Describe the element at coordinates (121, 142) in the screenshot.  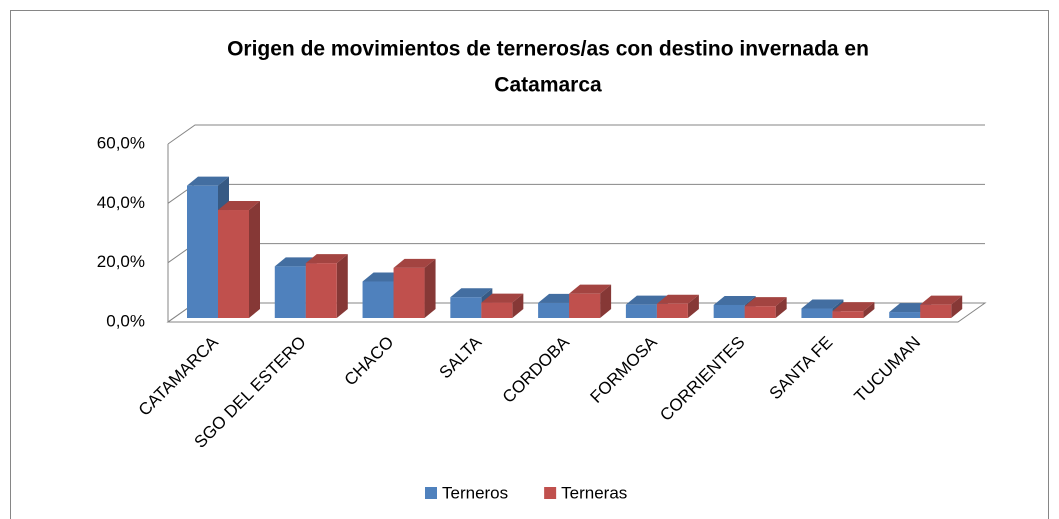
I see `y-tick-label: 60,0%` at that location.